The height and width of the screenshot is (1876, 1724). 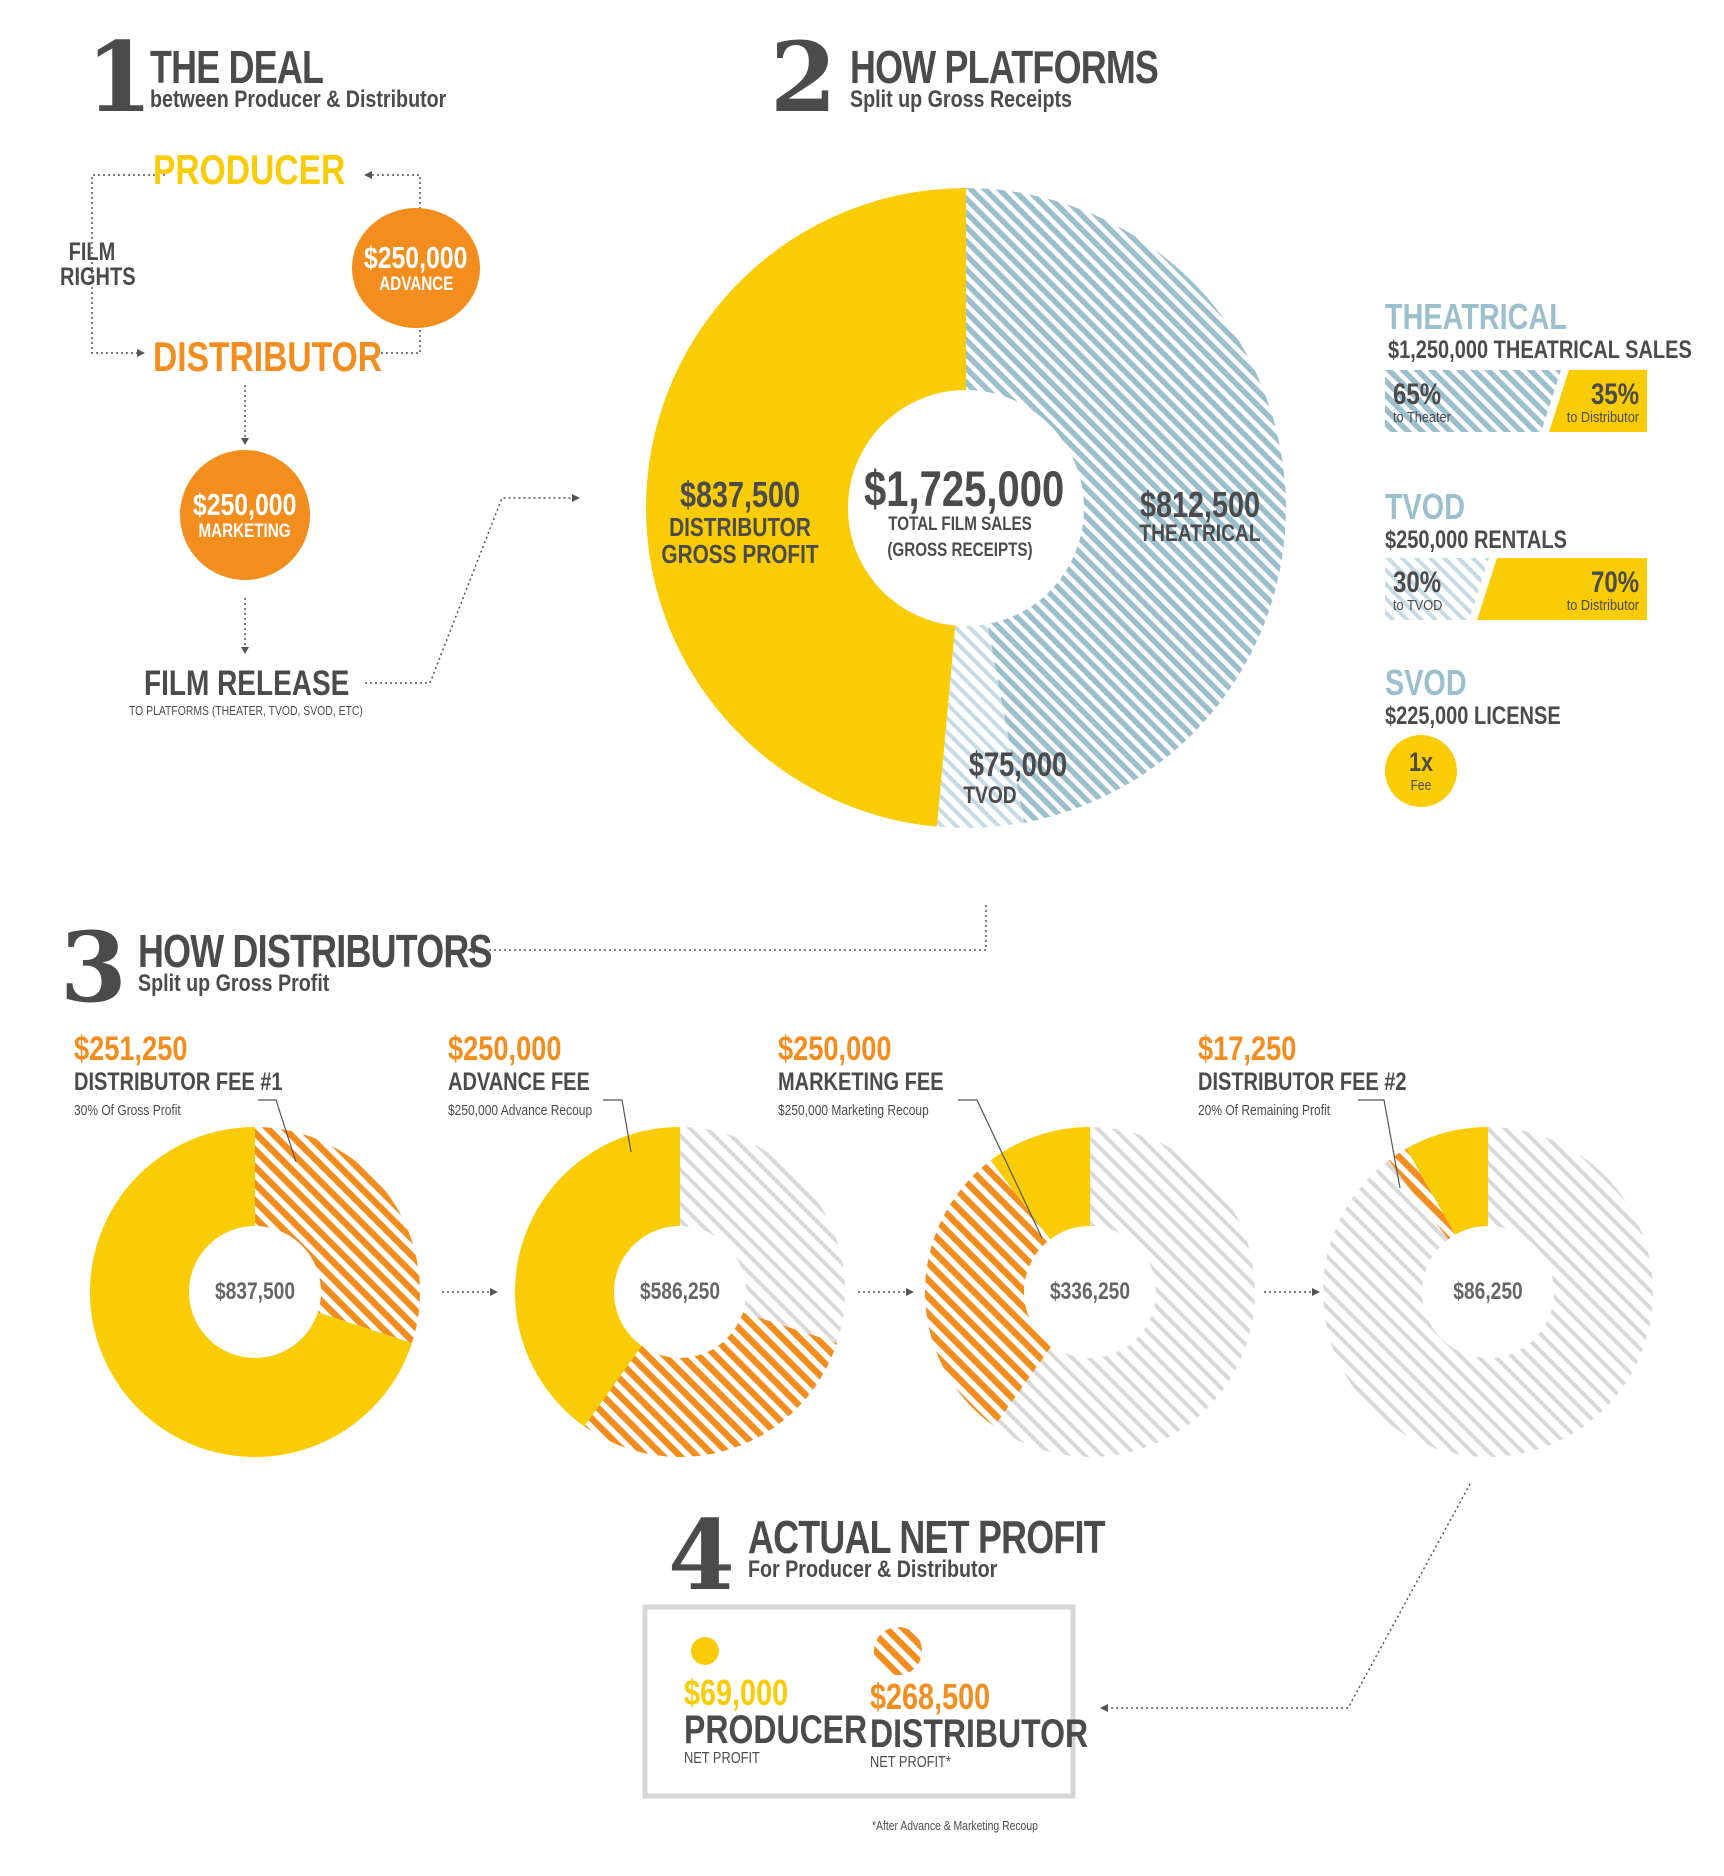 What do you see at coordinates (960, 524) in the screenshot?
I see `pie-center-label-1: TOTAL FILM SALES` at bounding box center [960, 524].